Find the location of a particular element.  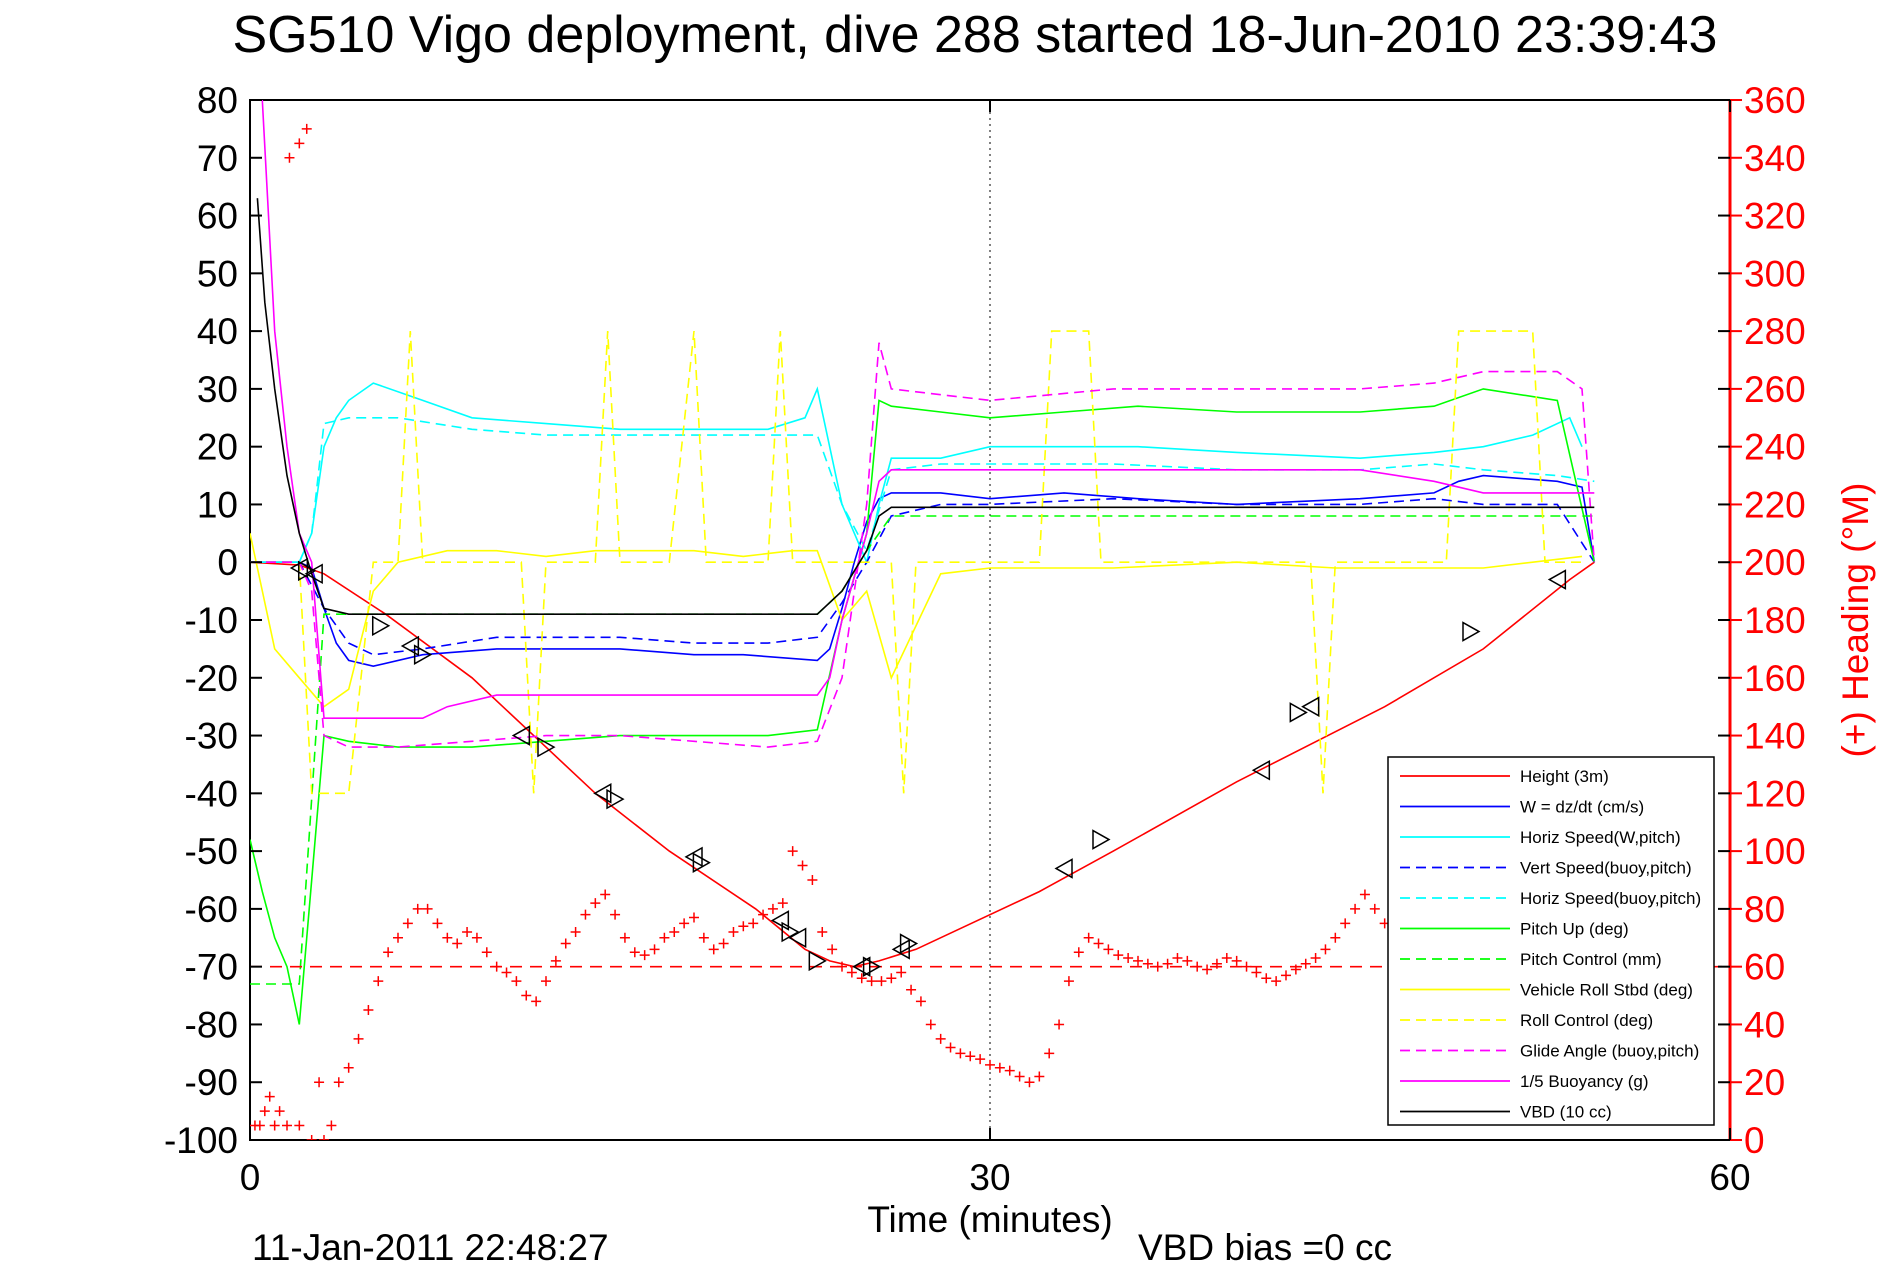

legend-label-1: W = dz/dt (cm/s) is located at coordinates (1582, 807).